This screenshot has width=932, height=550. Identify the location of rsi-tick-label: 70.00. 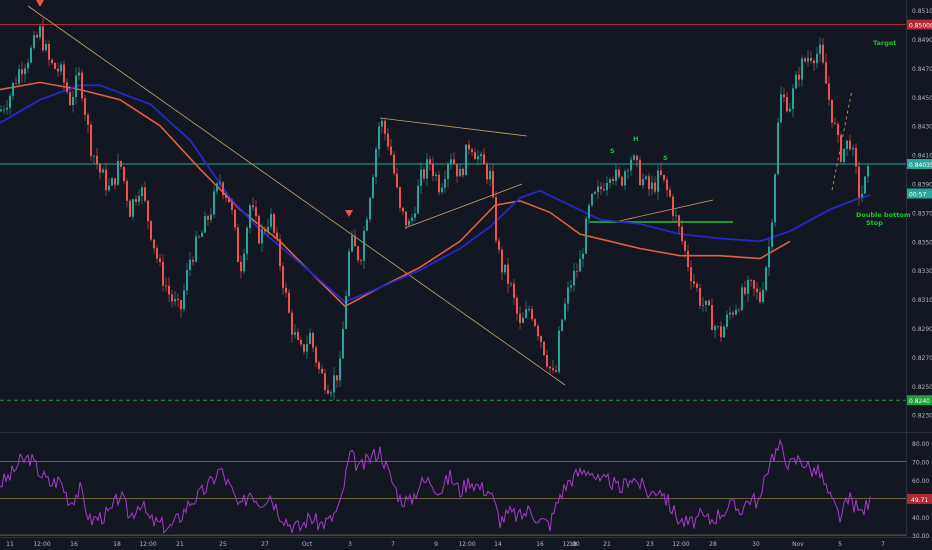
(920, 463).